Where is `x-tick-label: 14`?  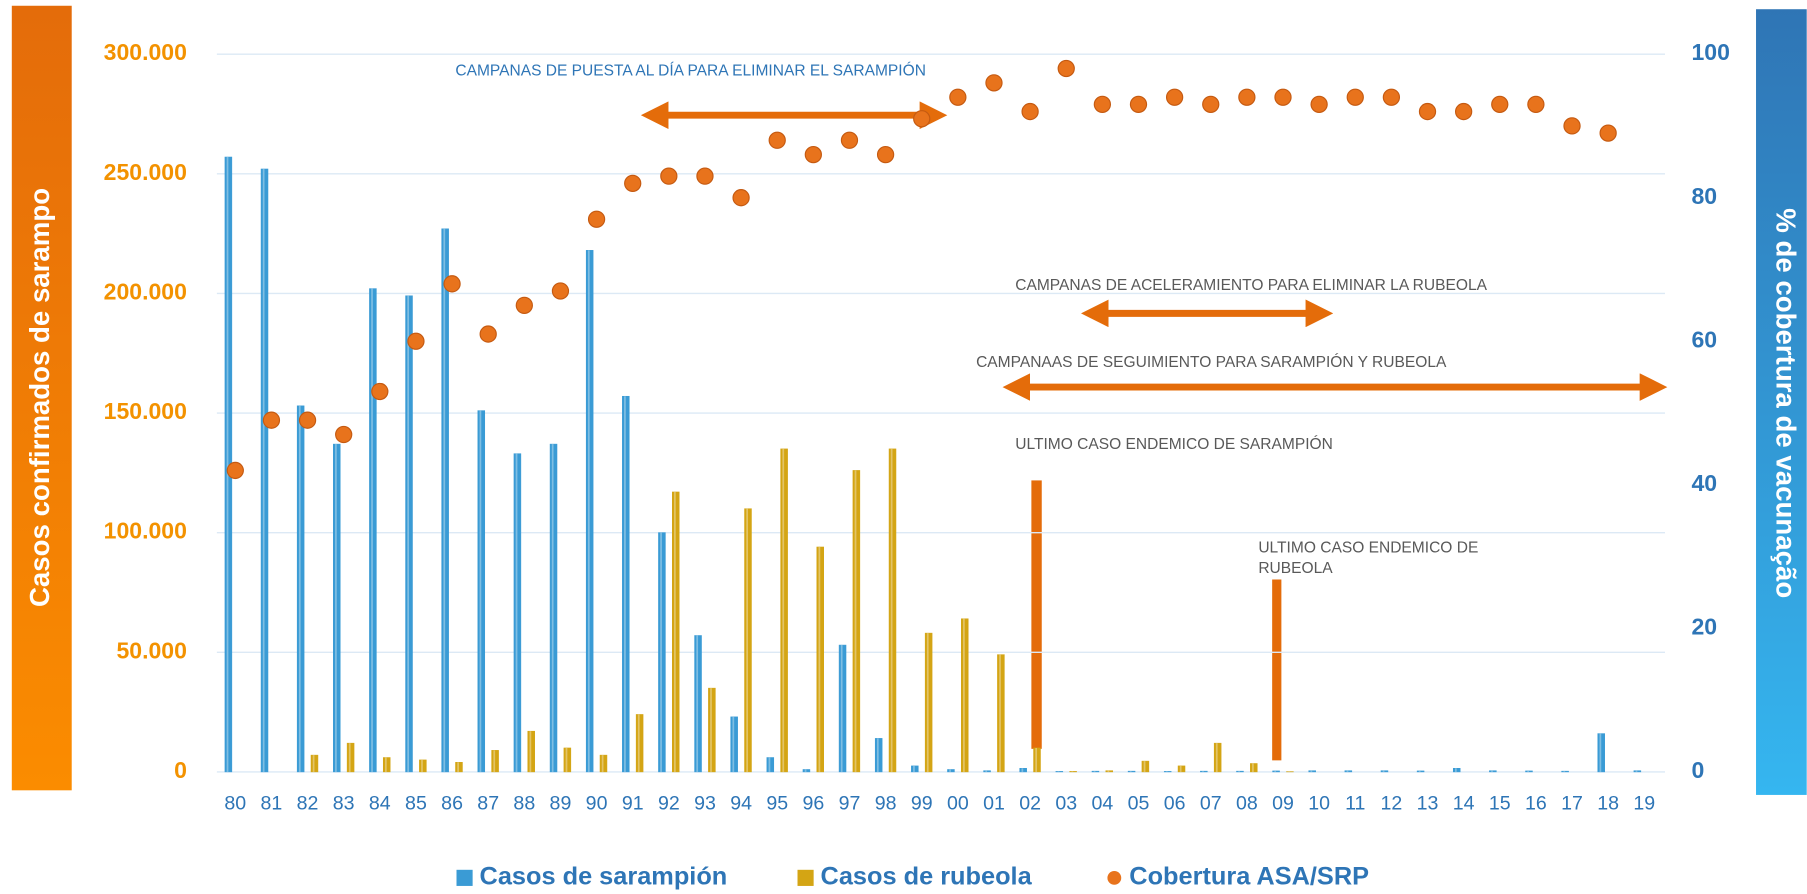 x-tick-label: 14 is located at coordinates (1464, 803).